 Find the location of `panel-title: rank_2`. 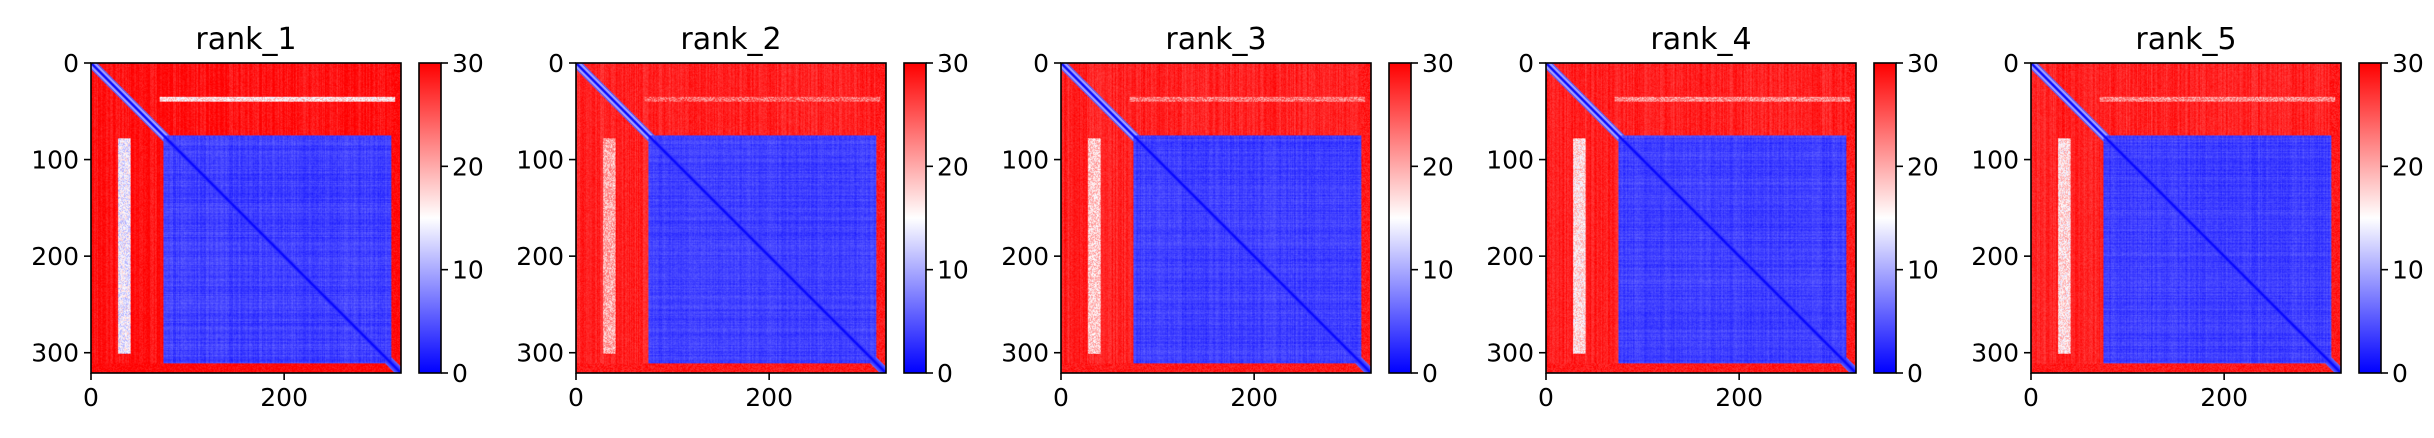

panel-title: rank_2 is located at coordinates (730, 39).